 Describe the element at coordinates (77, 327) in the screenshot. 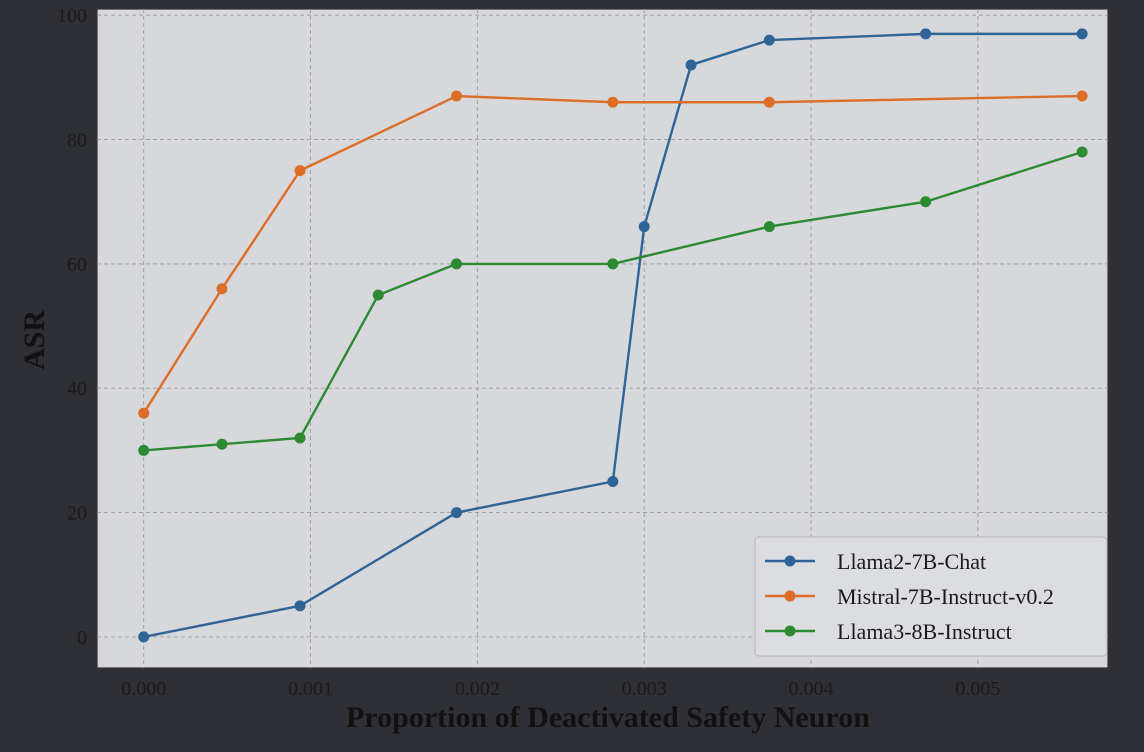

I see `y-axis: 0 20 40 60 80 100` at that location.